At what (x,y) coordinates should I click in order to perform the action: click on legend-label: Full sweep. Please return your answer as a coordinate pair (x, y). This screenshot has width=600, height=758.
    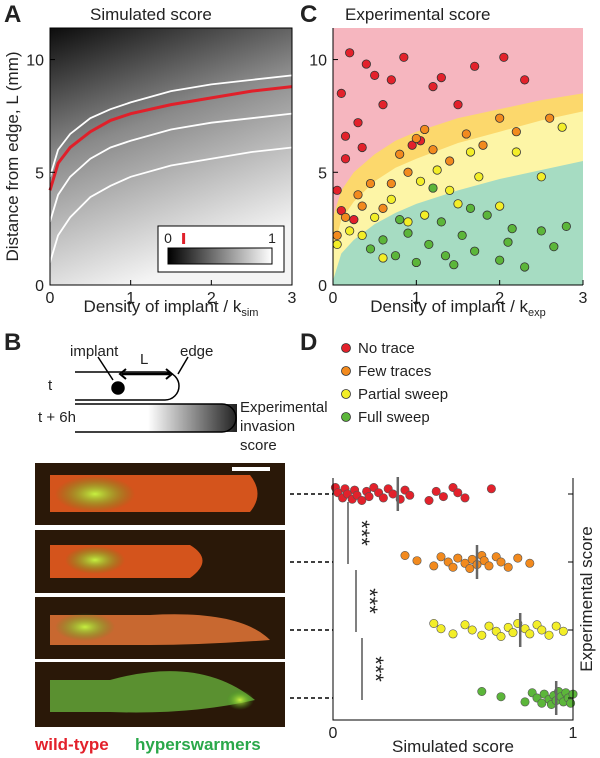
    Looking at the image, I should click on (394, 417).